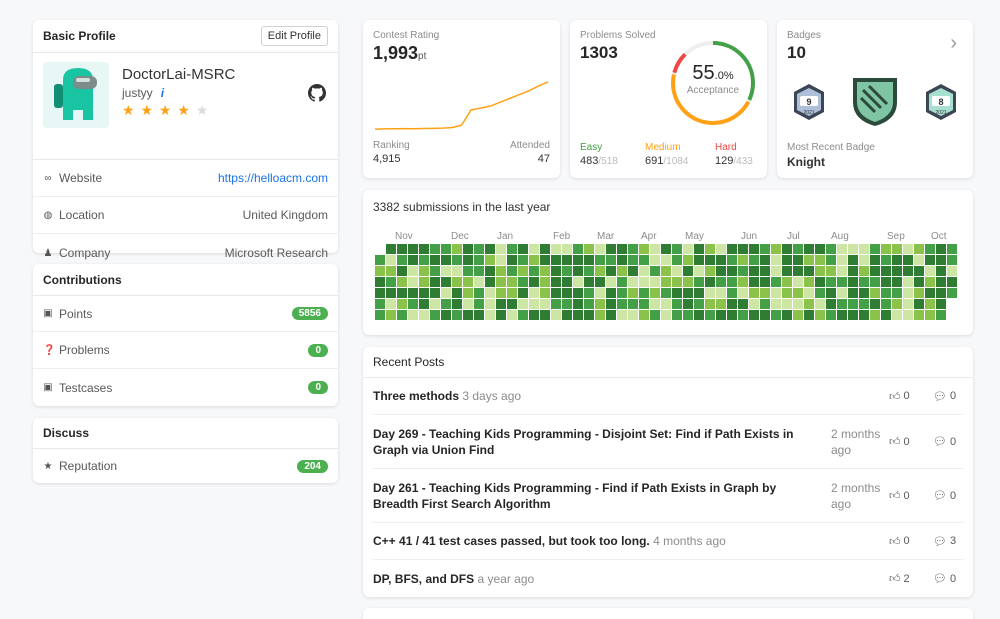 Image resolution: width=1000 pixels, height=619 pixels. Describe the element at coordinates (76, 95) in the screenshot. I see `avatar` at that location.